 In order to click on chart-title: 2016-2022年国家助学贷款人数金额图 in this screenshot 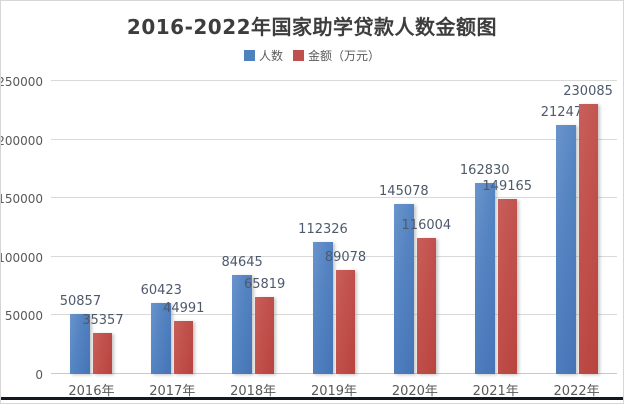, I will do `click(312, 27)`.